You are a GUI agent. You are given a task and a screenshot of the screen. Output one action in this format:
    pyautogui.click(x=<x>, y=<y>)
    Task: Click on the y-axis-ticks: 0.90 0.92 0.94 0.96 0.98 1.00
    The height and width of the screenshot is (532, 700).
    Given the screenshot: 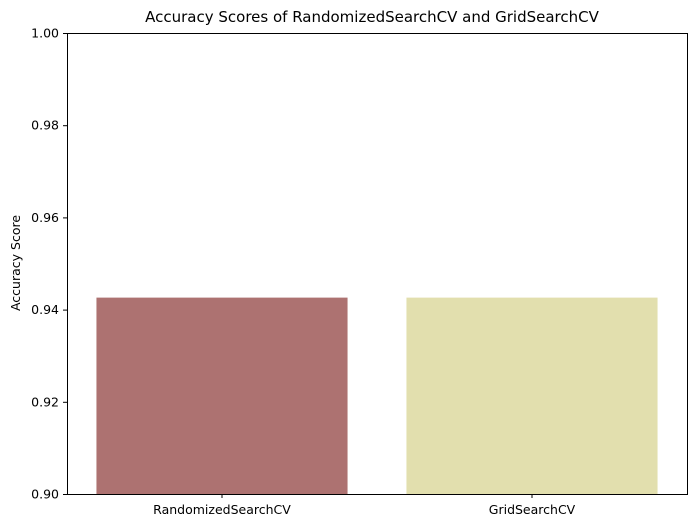 What is the action you would take?
    pyautogui.click(x=49, y=264)
    